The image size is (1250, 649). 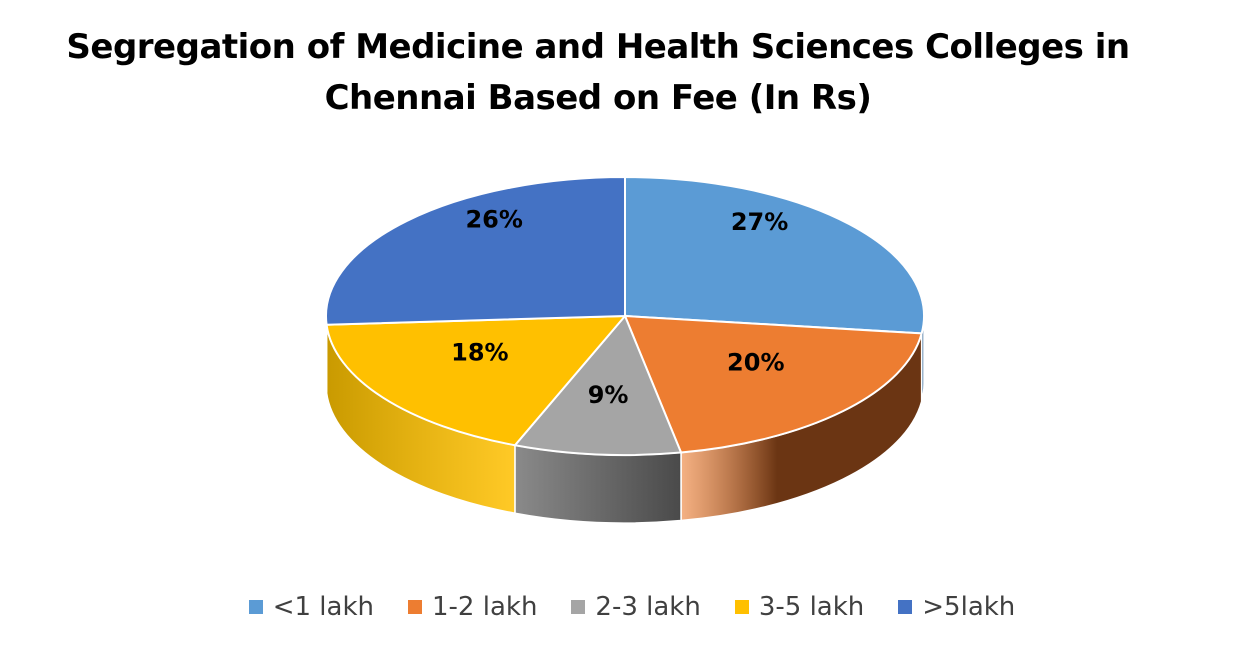 I want to click on data-label: 26%, so click(x=493, y=220).